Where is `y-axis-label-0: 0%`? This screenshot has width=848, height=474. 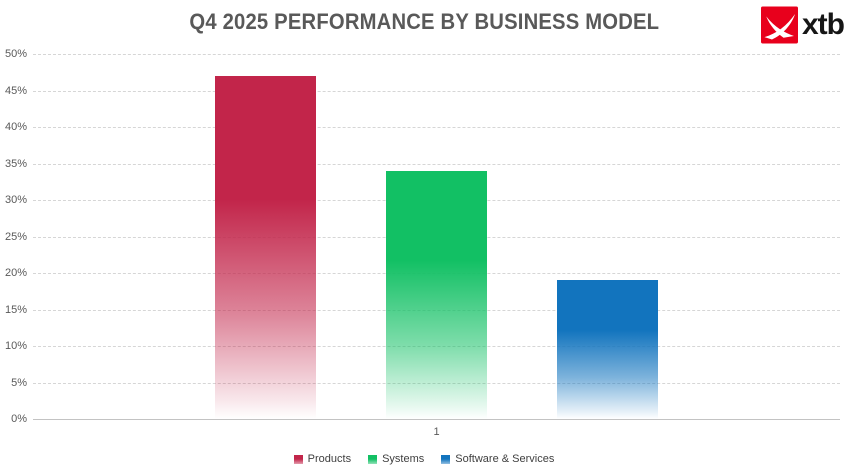
y-axis-label-0: 0% is located at coordinates (19, 419).